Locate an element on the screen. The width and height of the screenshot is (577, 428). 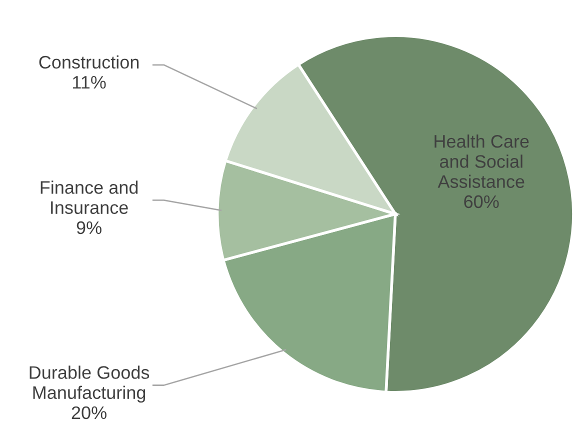
data-label: 9% is located at coordinates (89, 227).